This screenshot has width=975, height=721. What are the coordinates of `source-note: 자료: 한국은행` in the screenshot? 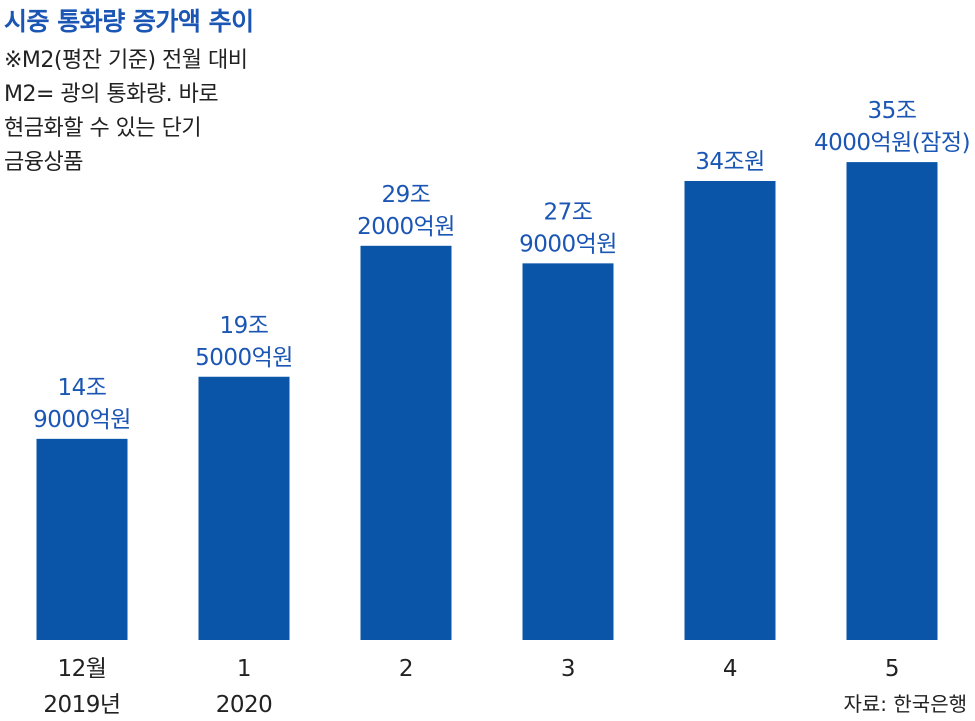 It's located at (905, 704).